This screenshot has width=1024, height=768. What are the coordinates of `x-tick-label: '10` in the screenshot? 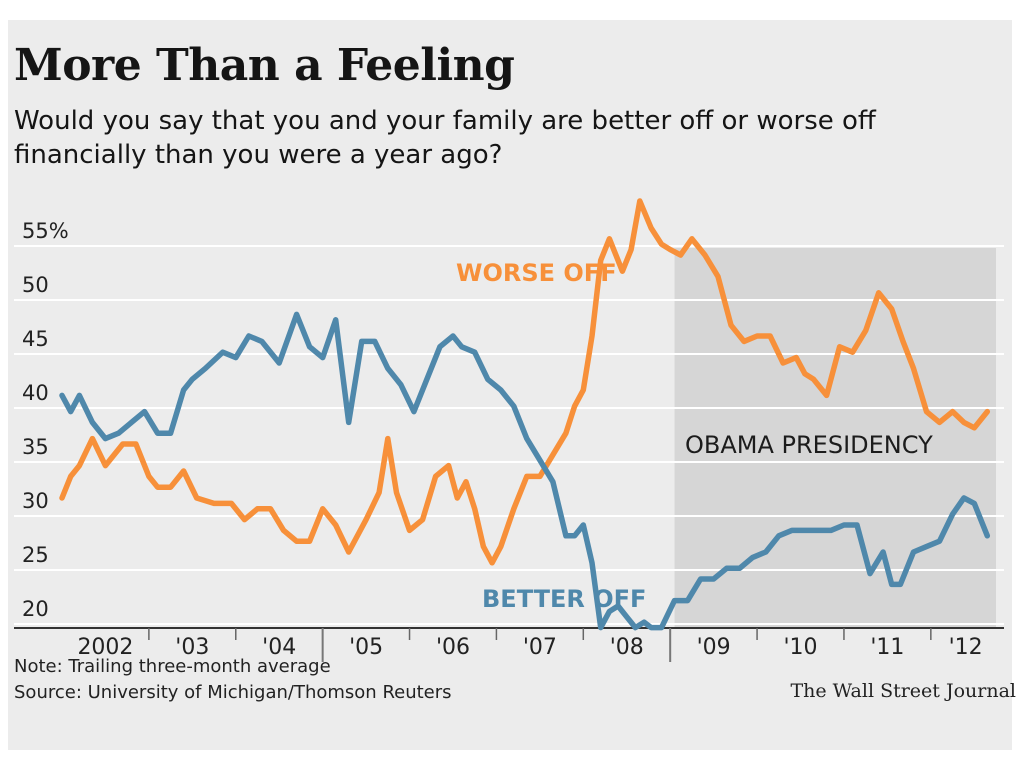 It's located at (800, 647).